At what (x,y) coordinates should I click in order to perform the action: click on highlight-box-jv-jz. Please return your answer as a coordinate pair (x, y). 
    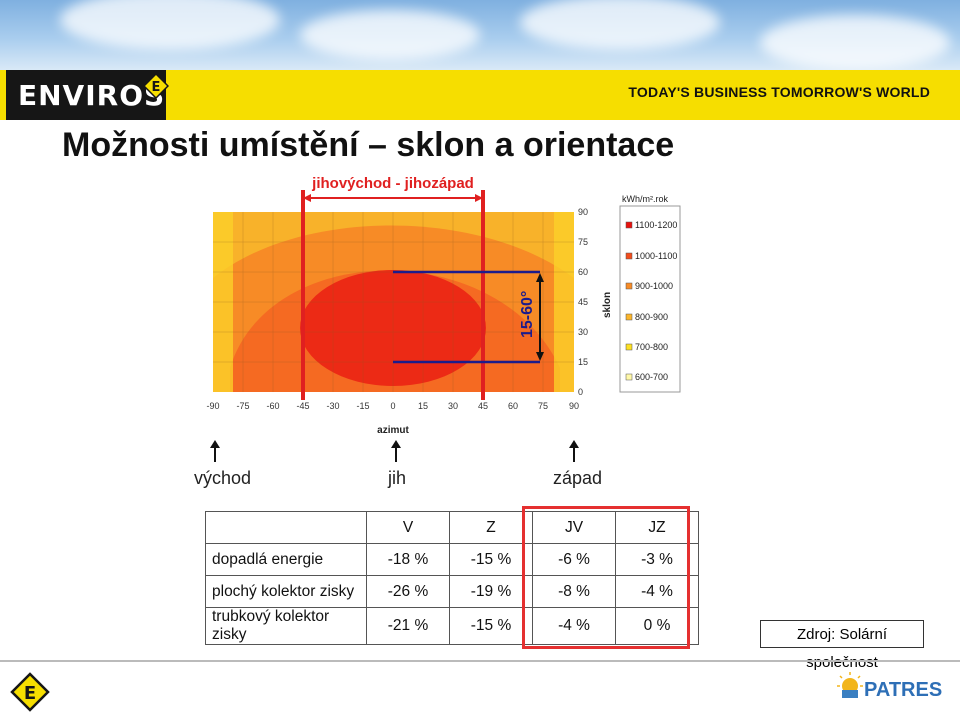
    Looking at the image, I should click on (606, 577).